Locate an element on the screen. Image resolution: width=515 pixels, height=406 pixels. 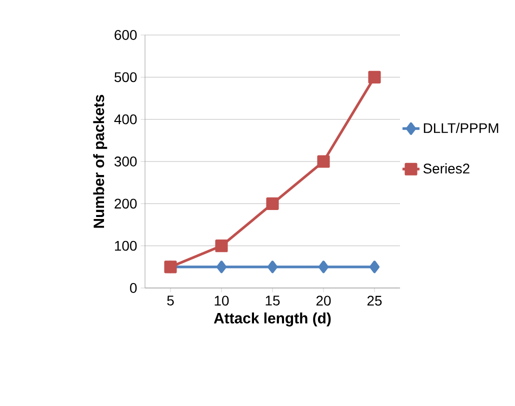
x-tick-label: 10 is located at coordinates (221, 301).